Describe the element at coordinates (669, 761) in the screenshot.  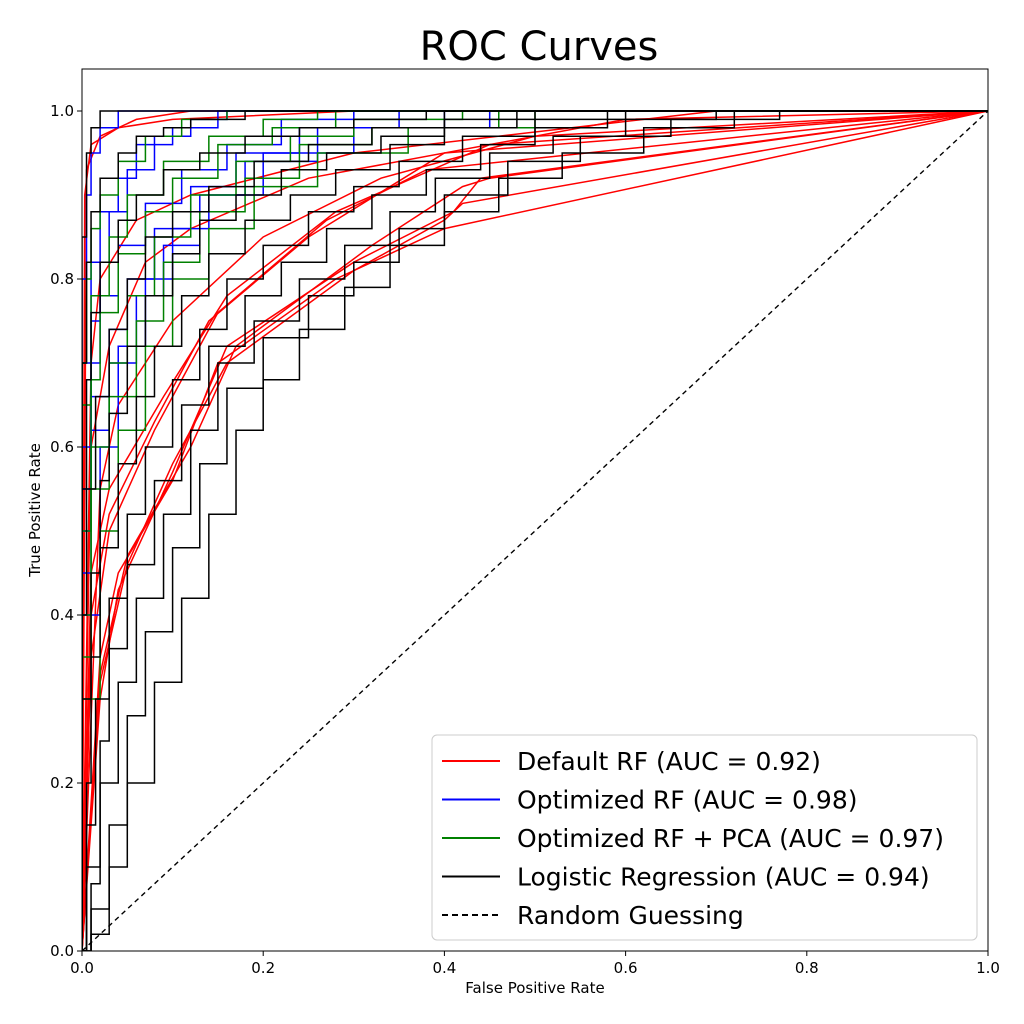
I see `legend-label: Default RF (AUC = 0.92)` at that location.